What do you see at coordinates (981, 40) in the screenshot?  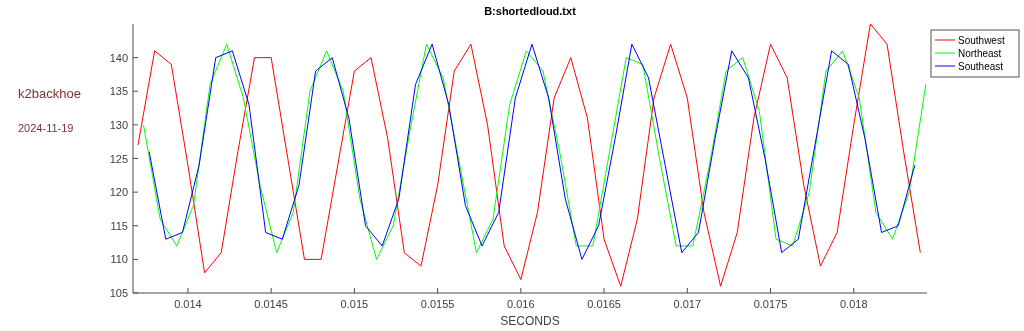 I see `legend-label: Southwest` at bounding box center [981, 40].